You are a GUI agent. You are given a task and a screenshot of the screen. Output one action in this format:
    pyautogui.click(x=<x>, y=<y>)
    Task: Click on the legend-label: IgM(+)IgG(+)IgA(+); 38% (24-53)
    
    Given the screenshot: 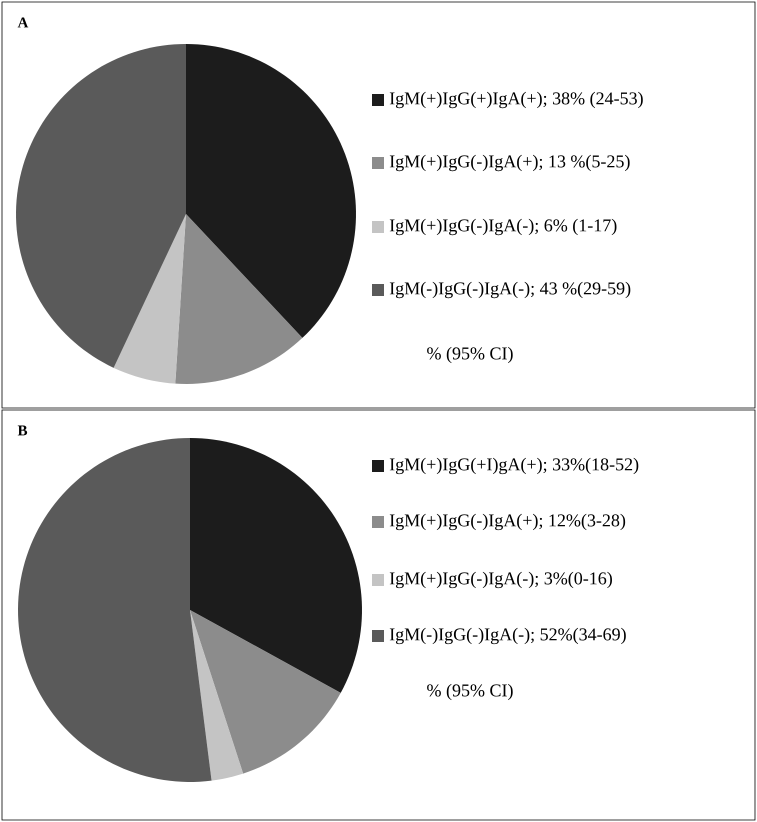 What is the action you would take?
    pyautogui.click(x=516, y=100)
    